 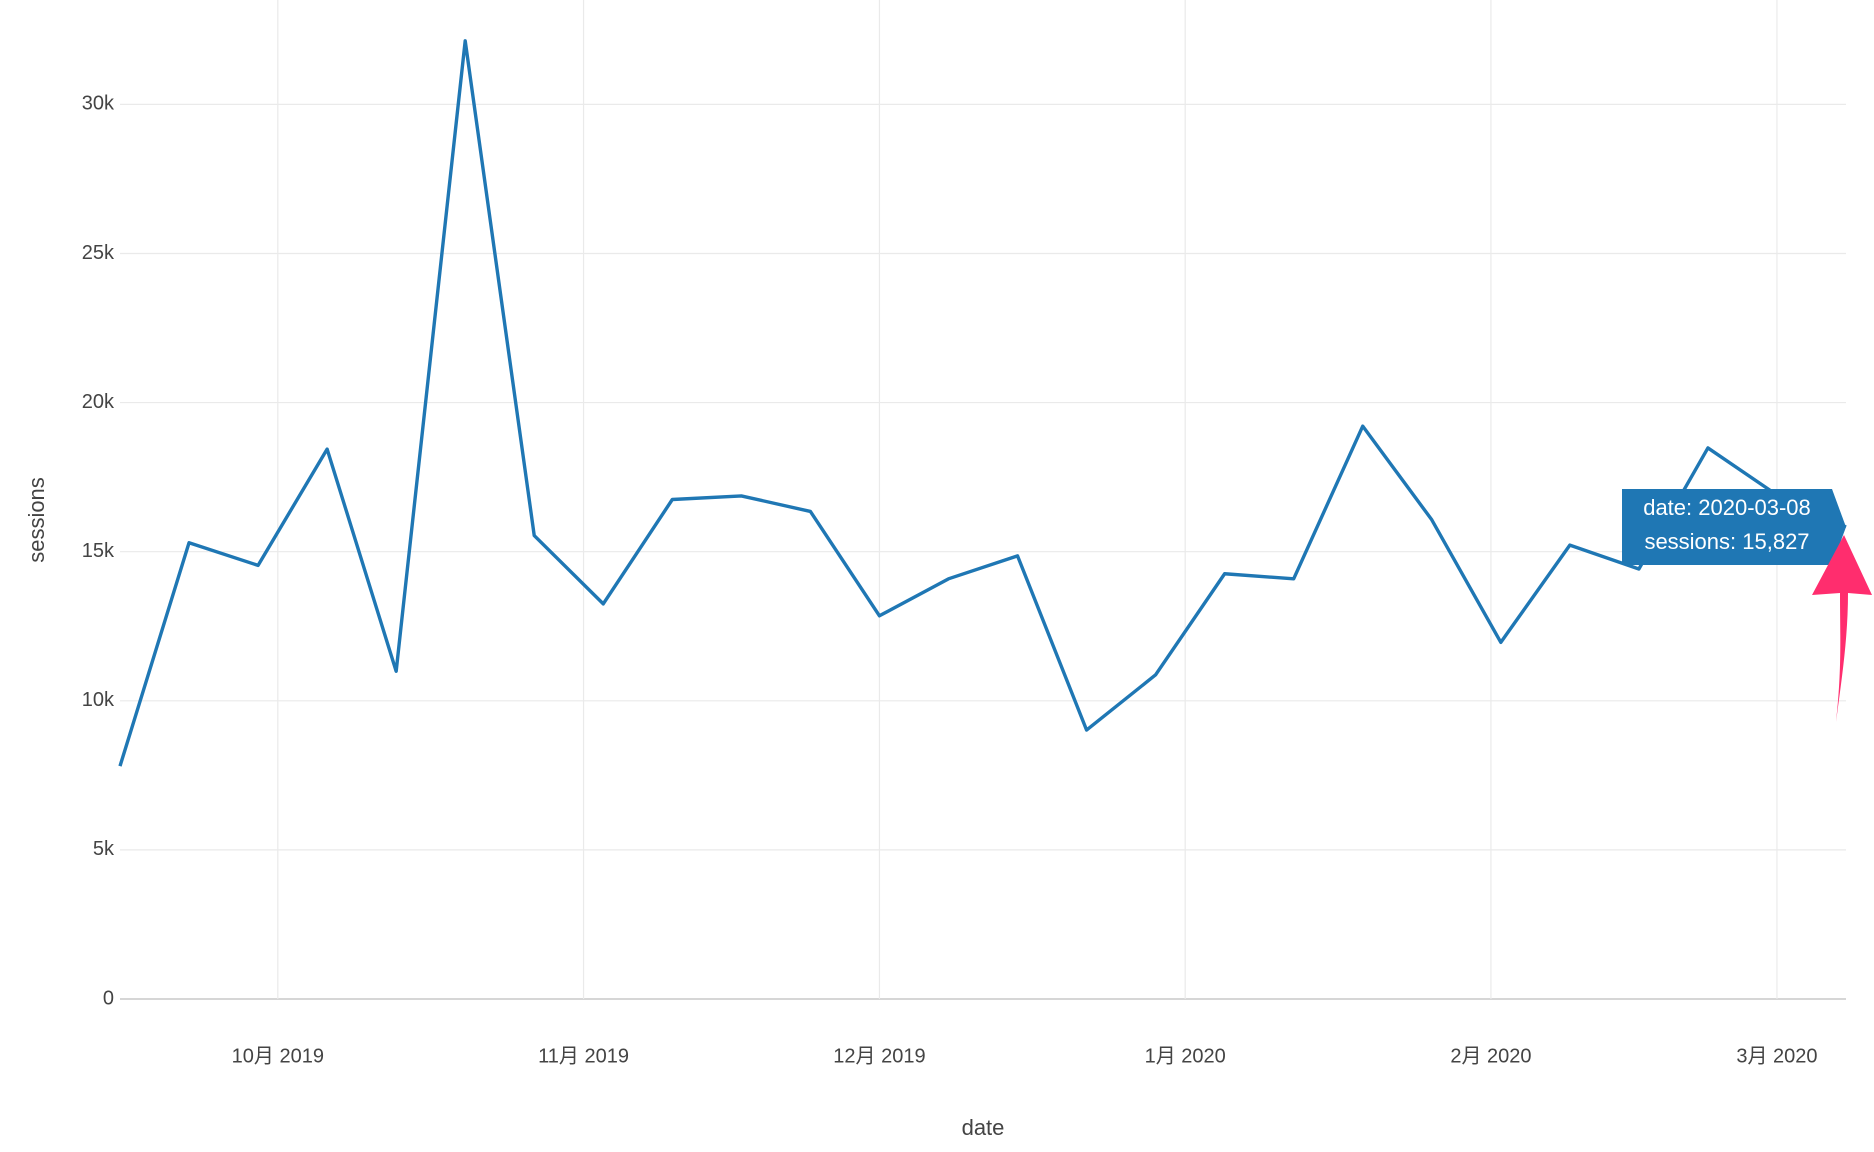 What do you see at coordinates (879, 1056) in the screenshot?
I see `x-tick-label: 12月 2019` at bounding box center [879, 1056].